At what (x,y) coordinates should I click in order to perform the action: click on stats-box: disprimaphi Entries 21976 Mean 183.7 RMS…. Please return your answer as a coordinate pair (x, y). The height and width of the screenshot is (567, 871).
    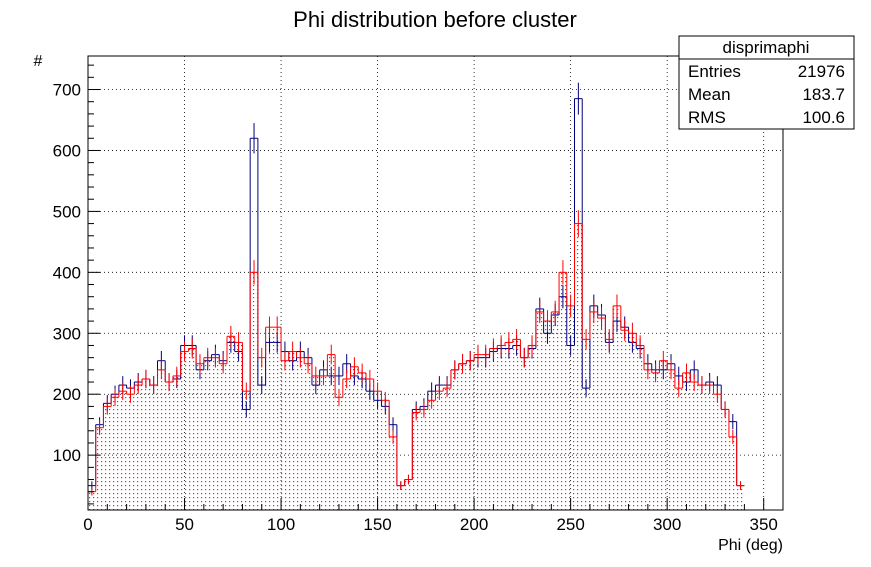
    Looking at the image, I should click on (766, 82).